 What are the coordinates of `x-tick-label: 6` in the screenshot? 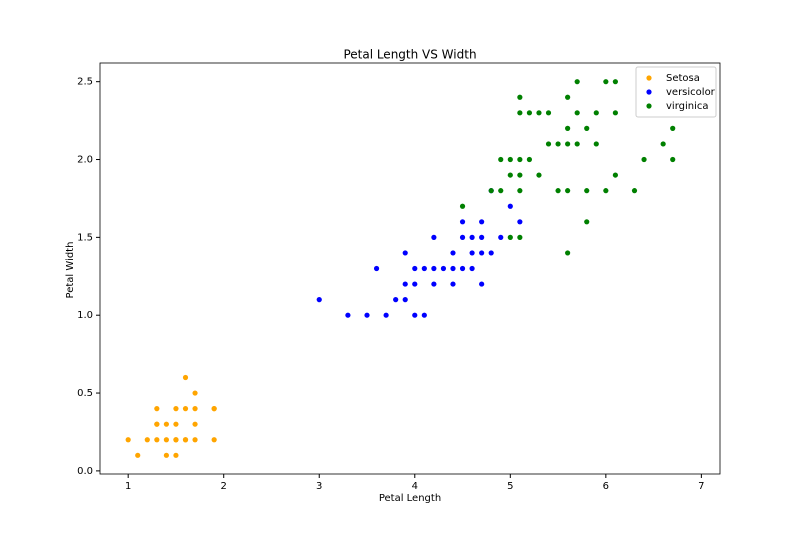 It's located at (606, 486).